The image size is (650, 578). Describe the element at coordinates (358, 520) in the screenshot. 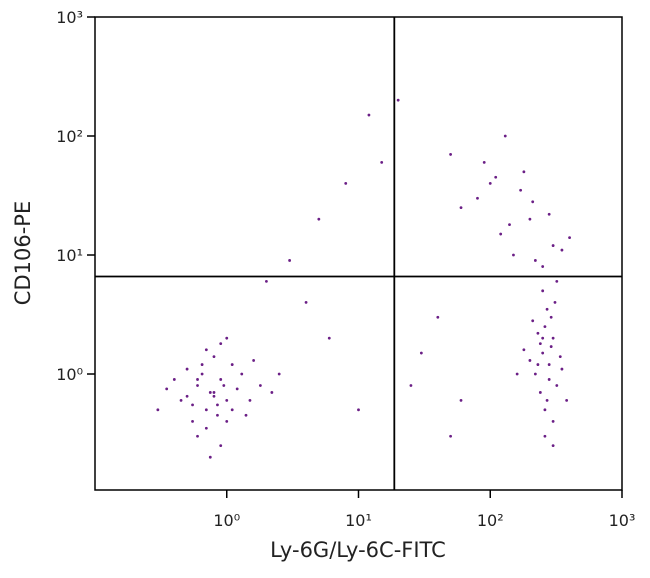

I see `x-tick-label: 10¹` at that location.